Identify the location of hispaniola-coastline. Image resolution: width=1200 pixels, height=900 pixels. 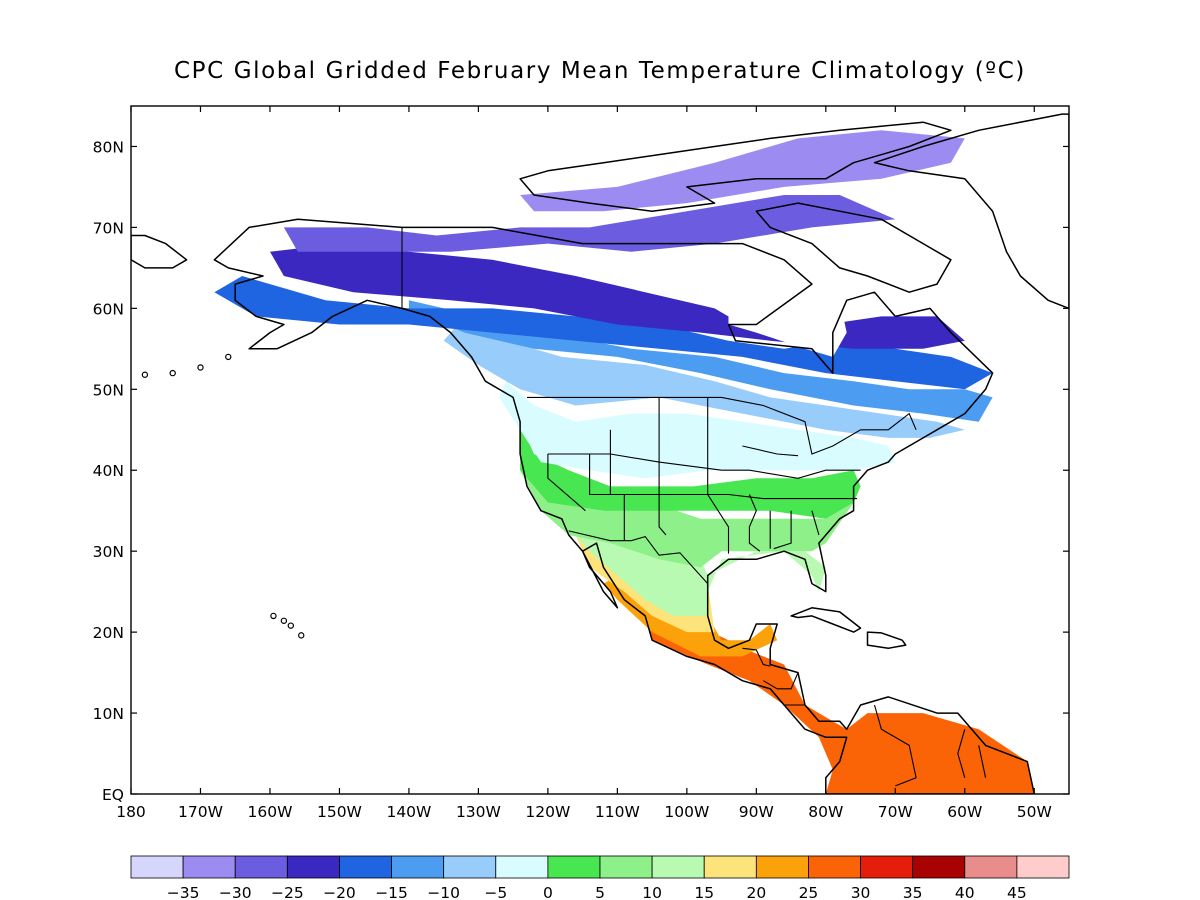
(886, 640).